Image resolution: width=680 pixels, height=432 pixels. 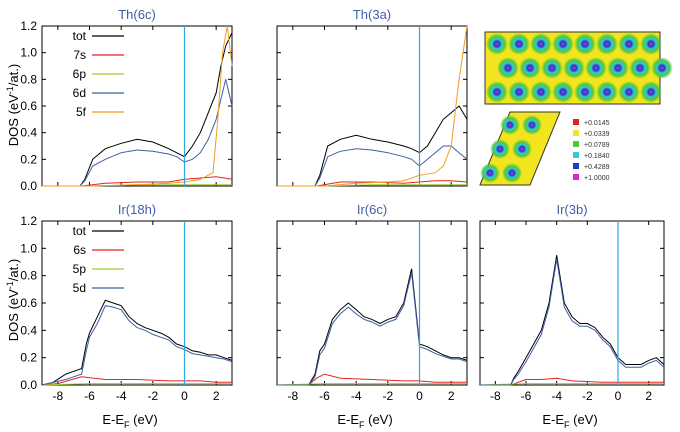 What do you see at coordinates (597, 123) in the screenshot?
I see `colorbar-label: +0.0145` at bounding box center [597, 123].